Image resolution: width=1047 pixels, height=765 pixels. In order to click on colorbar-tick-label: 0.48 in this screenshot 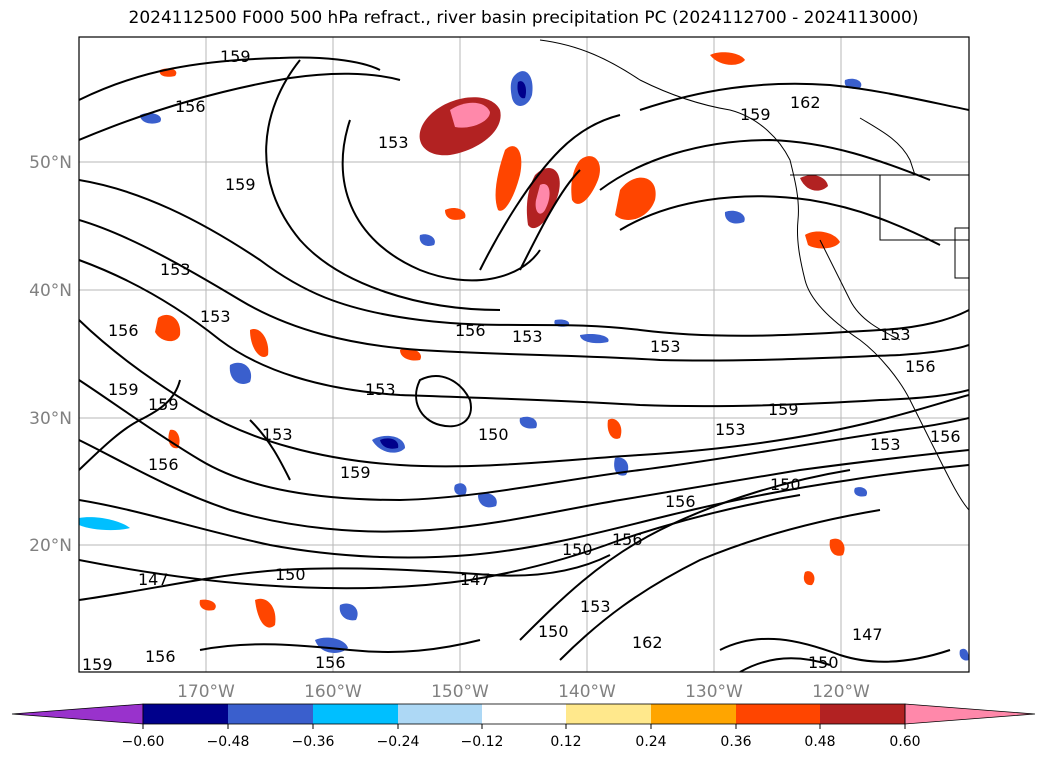, I will do `click(819, 742)`.